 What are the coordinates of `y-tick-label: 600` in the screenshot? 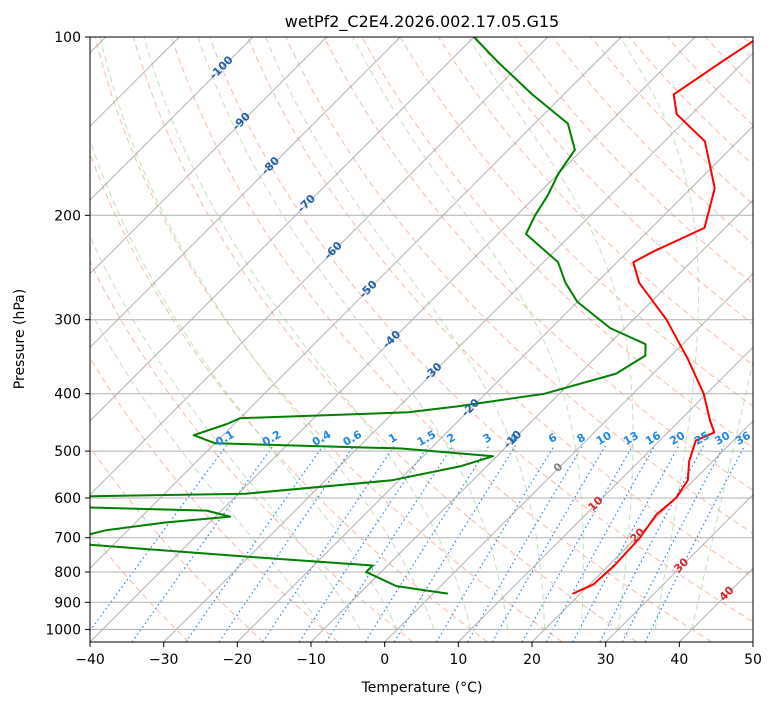 It's located at (67, 499).